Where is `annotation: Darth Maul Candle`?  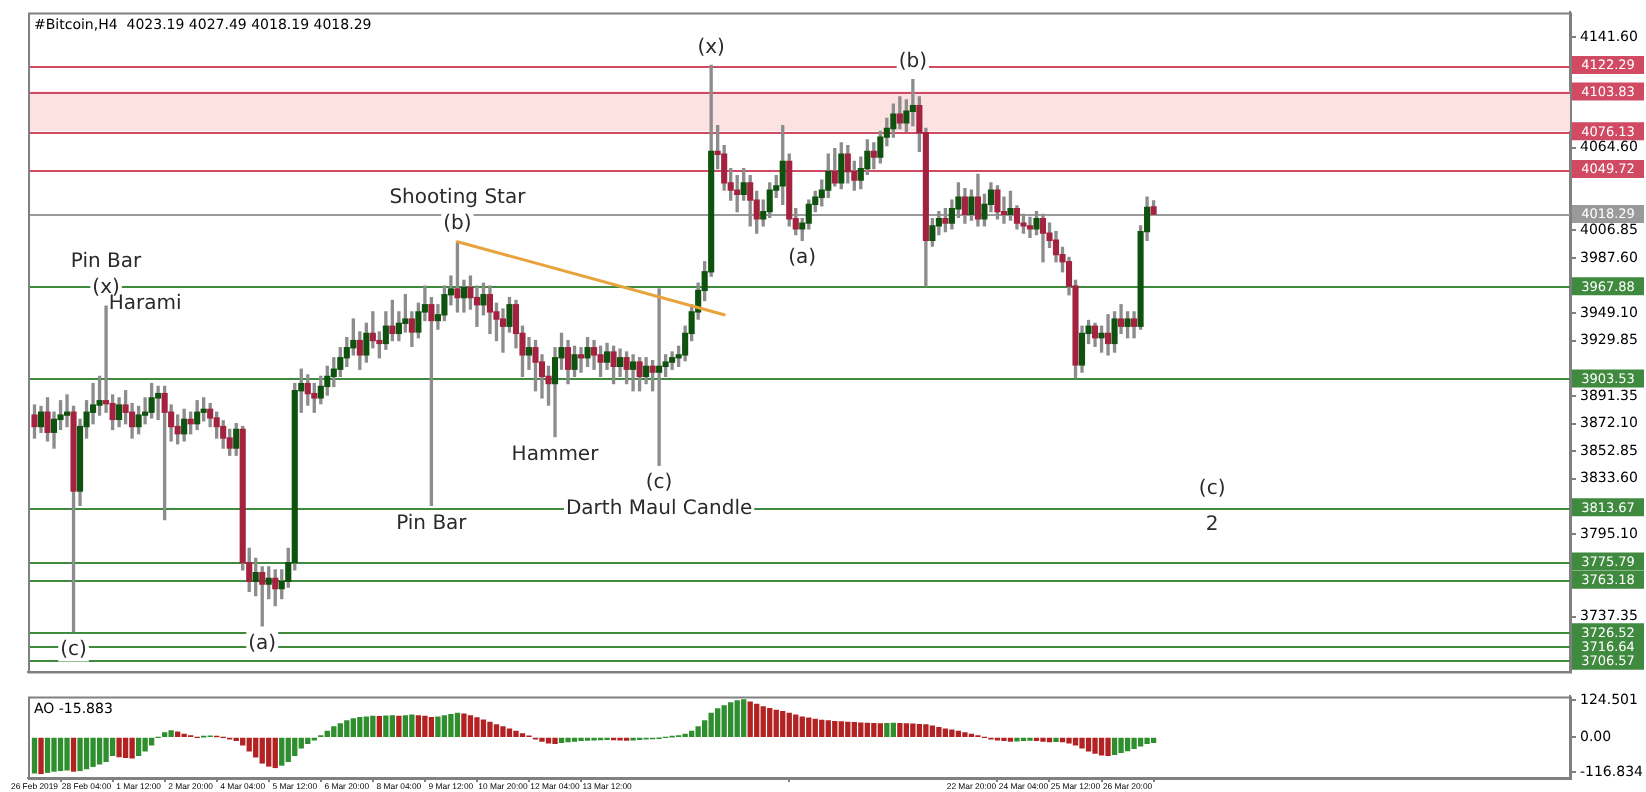
annotation: Darth Maul Candle is located at coordinates (659, 509).